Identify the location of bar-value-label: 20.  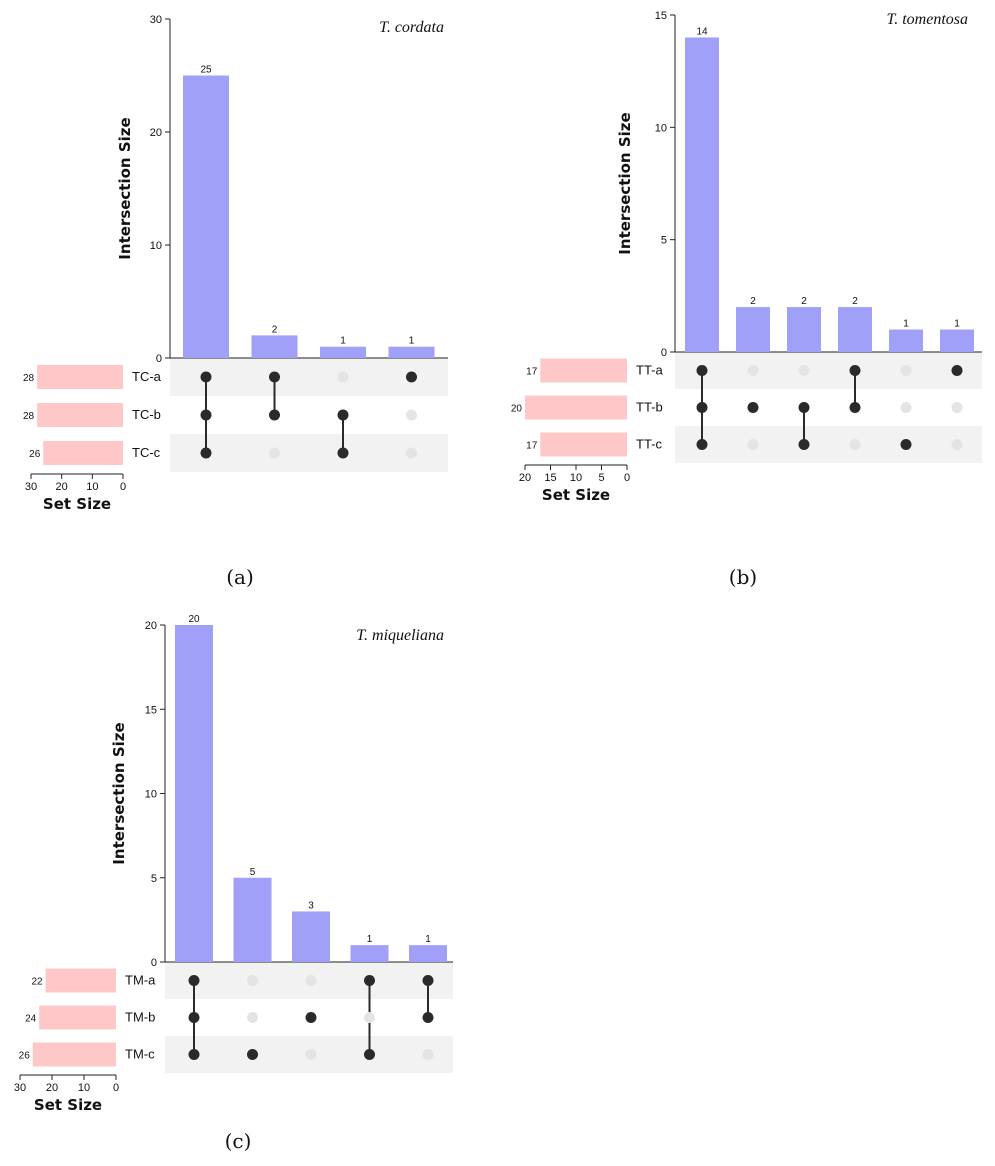
(194, 619).